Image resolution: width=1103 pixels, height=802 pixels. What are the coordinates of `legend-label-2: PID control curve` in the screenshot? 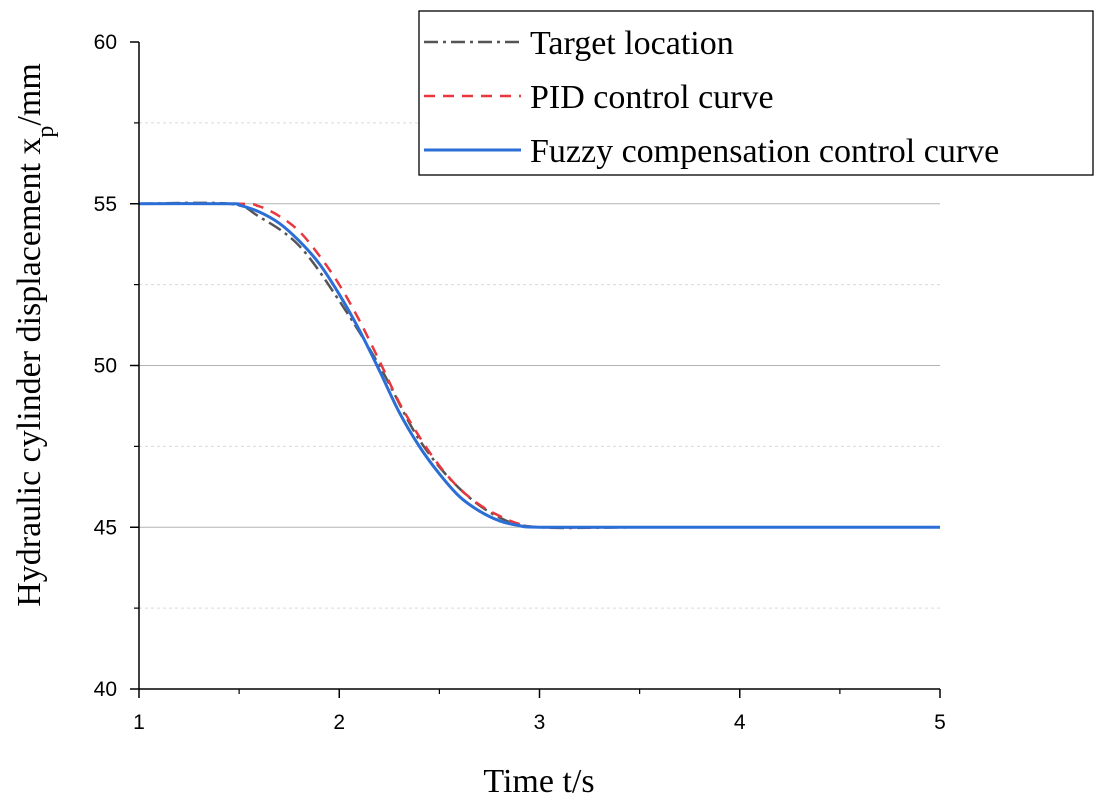 It's located at (652, 97).